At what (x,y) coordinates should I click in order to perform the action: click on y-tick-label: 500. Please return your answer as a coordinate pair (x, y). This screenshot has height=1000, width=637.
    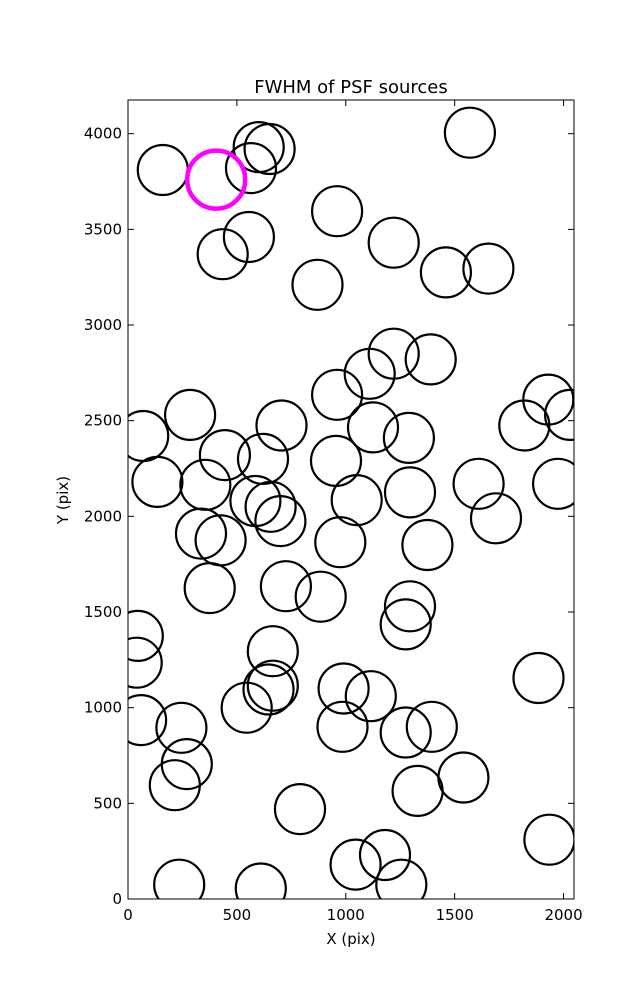
    Looking at the image, I should click on (107, 803).